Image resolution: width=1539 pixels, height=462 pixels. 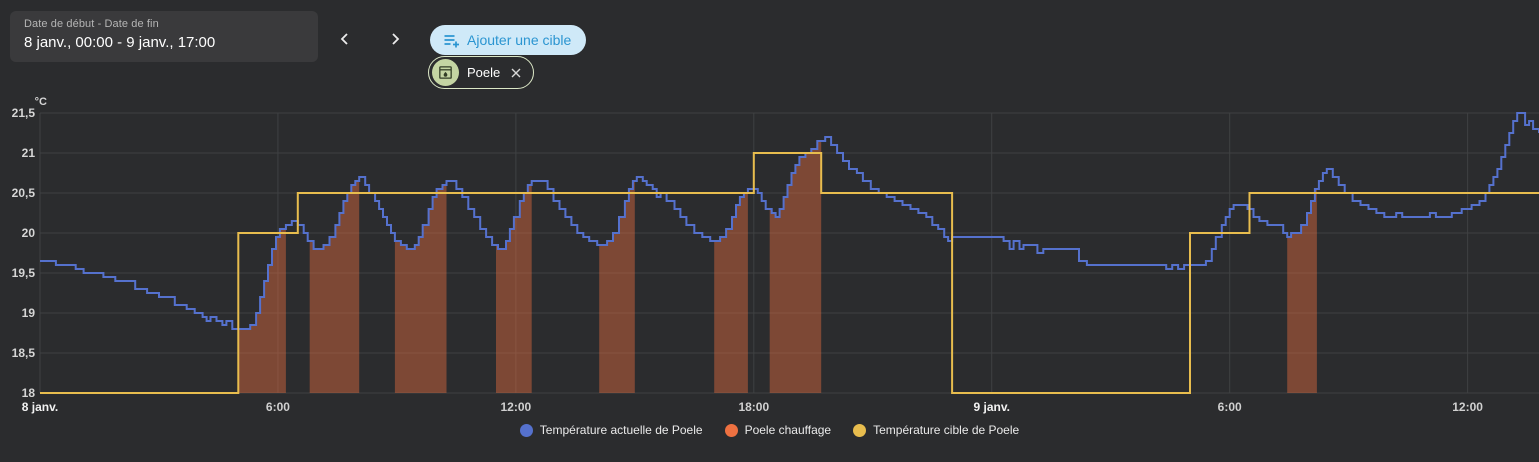 I want to click on x-axis-tick-label: 8 janv., so click(x=40, y=407).